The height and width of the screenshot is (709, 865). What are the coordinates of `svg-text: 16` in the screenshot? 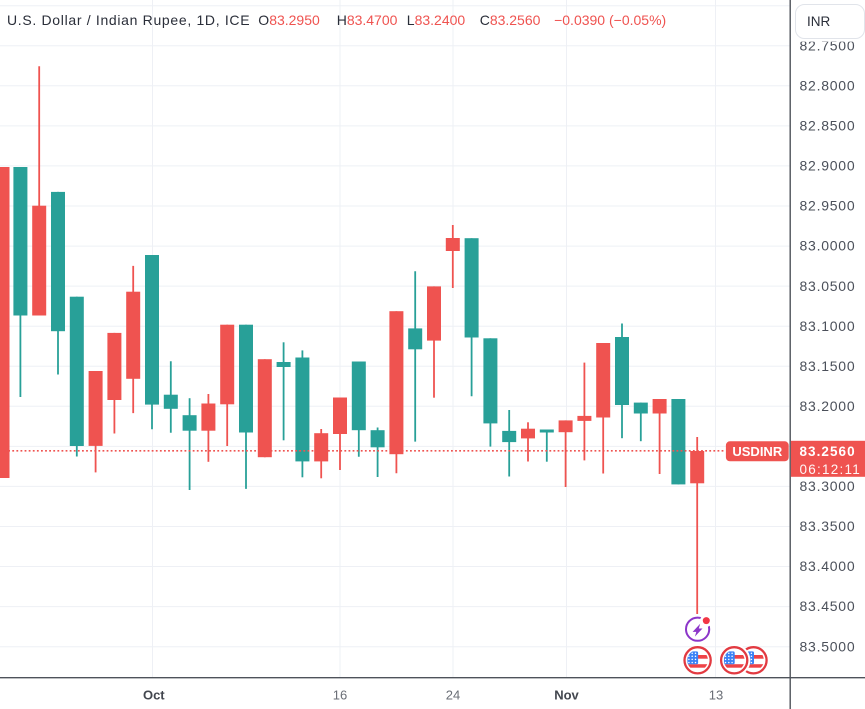 It's located at (340, 695).